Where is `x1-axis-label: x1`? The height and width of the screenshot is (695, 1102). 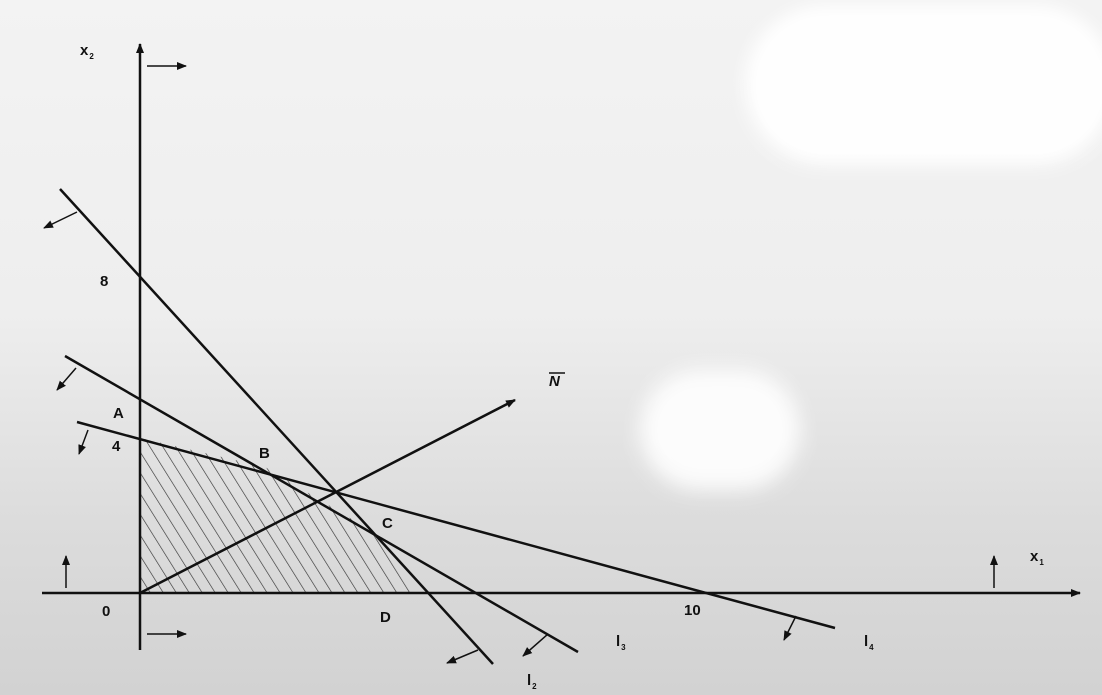 x1-axis-label: x1 is located at coordinates (1037, 557).